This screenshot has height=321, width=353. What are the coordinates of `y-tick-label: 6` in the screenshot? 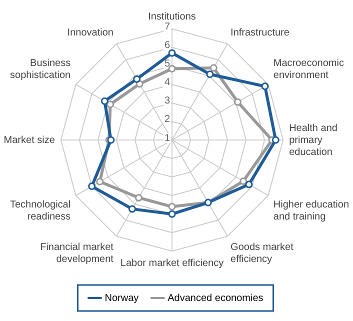 It's located at (167, 46).